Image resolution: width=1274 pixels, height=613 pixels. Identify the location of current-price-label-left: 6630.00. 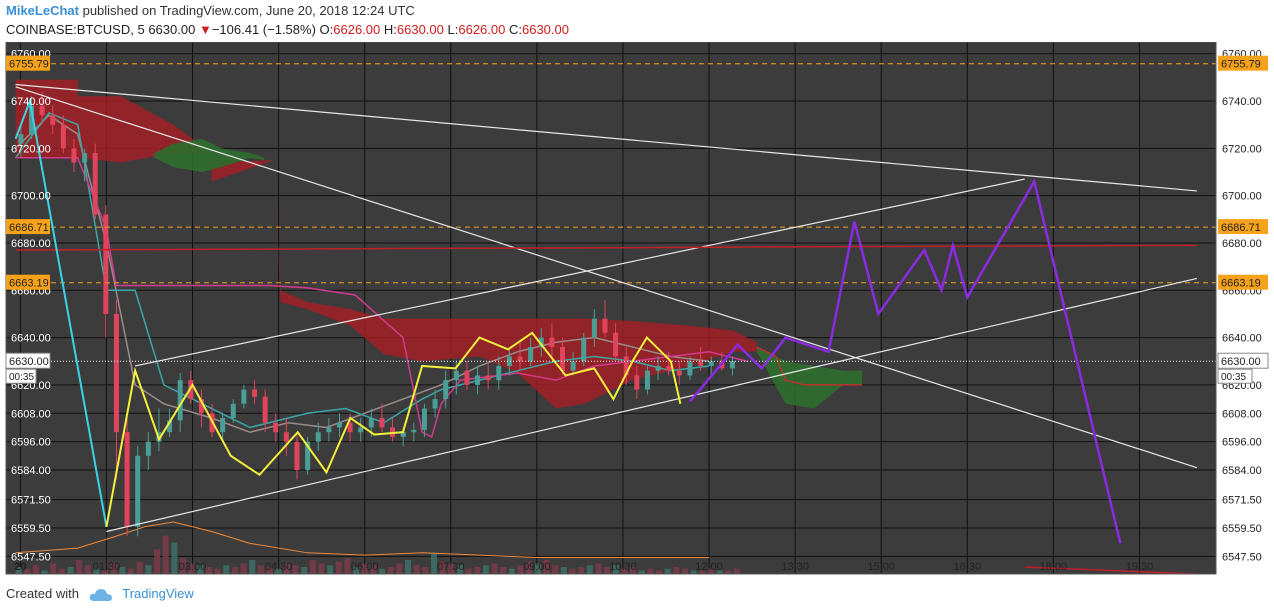
(29, 362).